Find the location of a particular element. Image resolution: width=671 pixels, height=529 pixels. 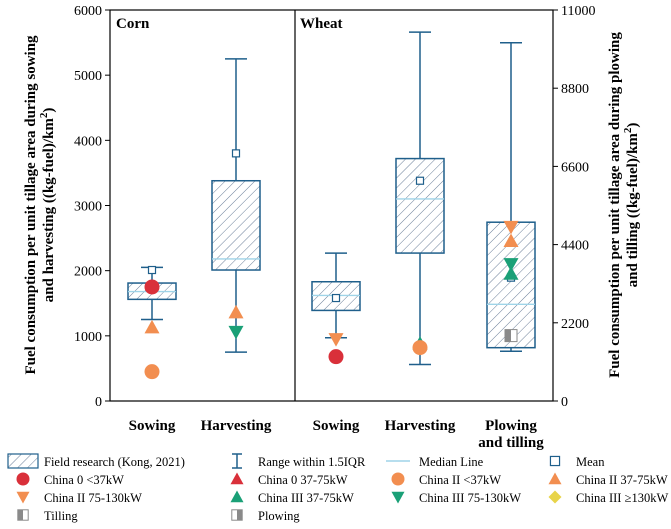

legend-item: China II <37kW is located at coordinates (446, 479).